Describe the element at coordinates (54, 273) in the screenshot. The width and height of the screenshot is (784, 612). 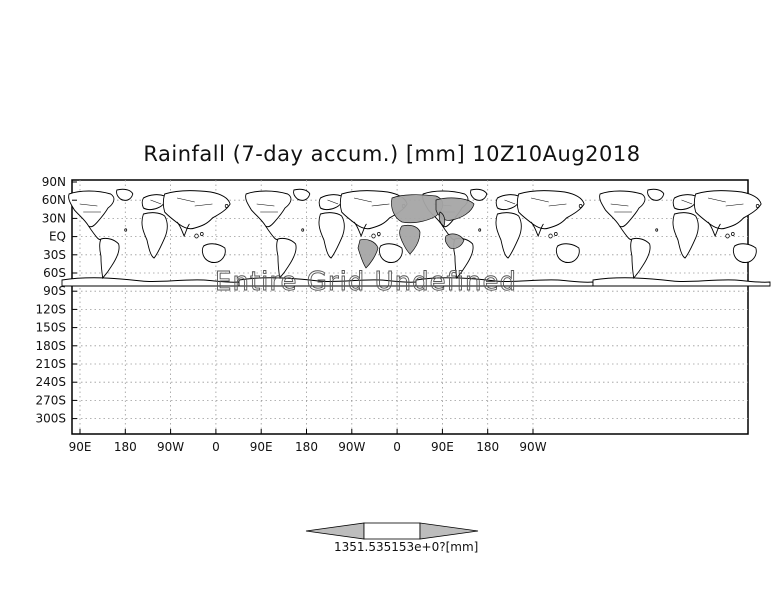
I see `lat-tick-label: 60S` at that location.